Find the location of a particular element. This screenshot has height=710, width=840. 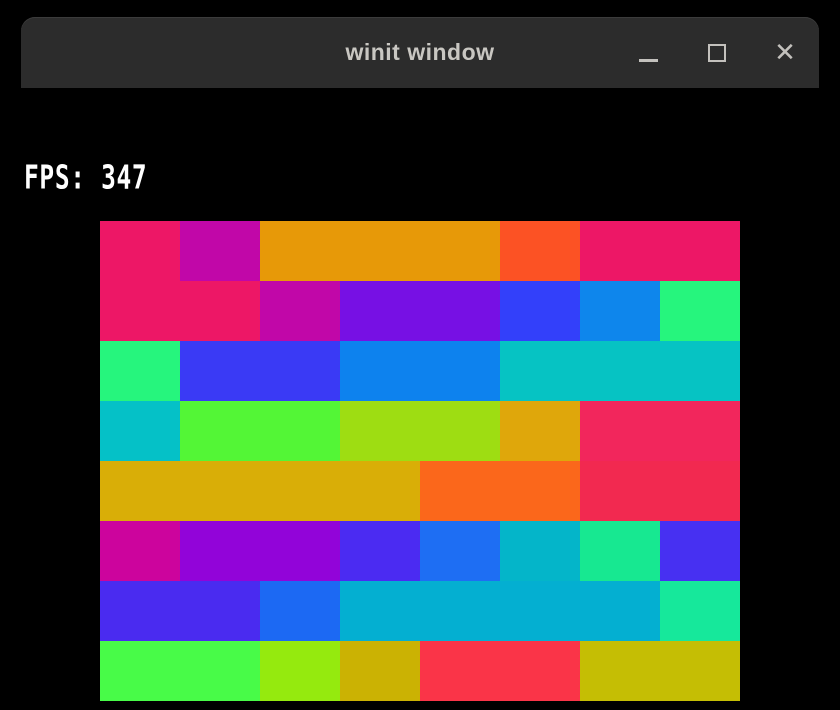

close-button: ✕ is located at coordinates (785, 53).